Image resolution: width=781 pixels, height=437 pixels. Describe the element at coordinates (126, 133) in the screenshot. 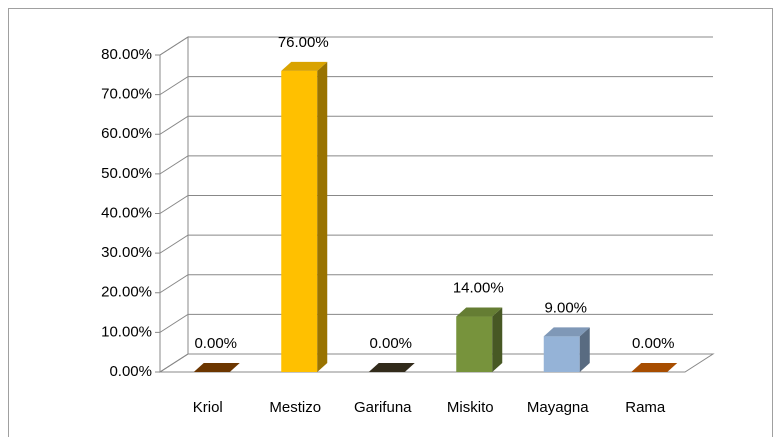

I see `y-tick-label: 60.00%` at that location.